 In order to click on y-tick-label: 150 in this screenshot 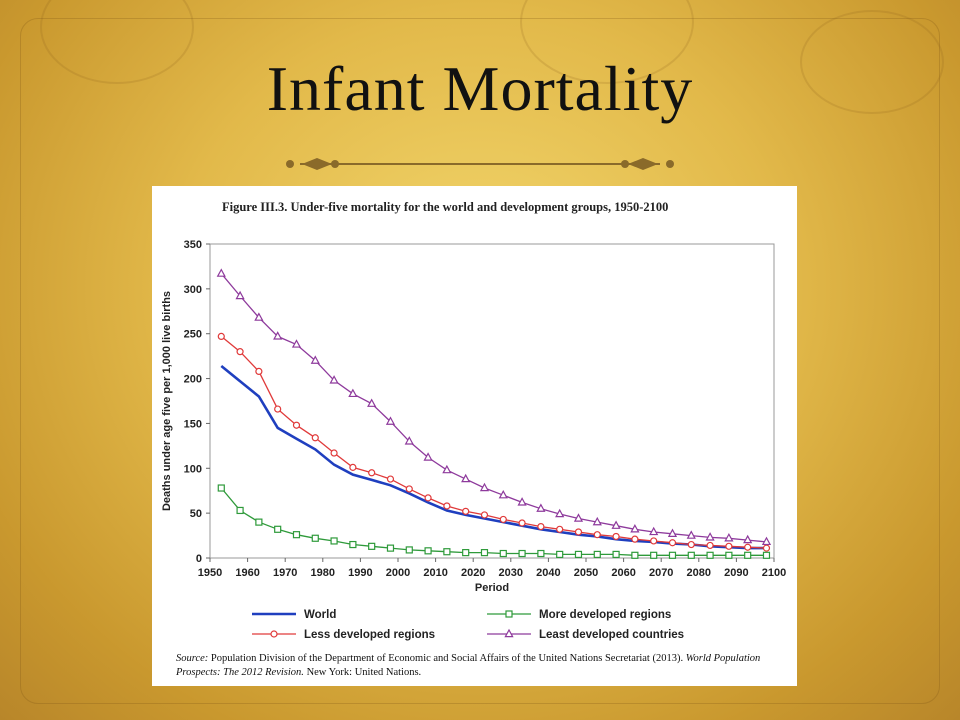, I will do `click(193, 424)`.